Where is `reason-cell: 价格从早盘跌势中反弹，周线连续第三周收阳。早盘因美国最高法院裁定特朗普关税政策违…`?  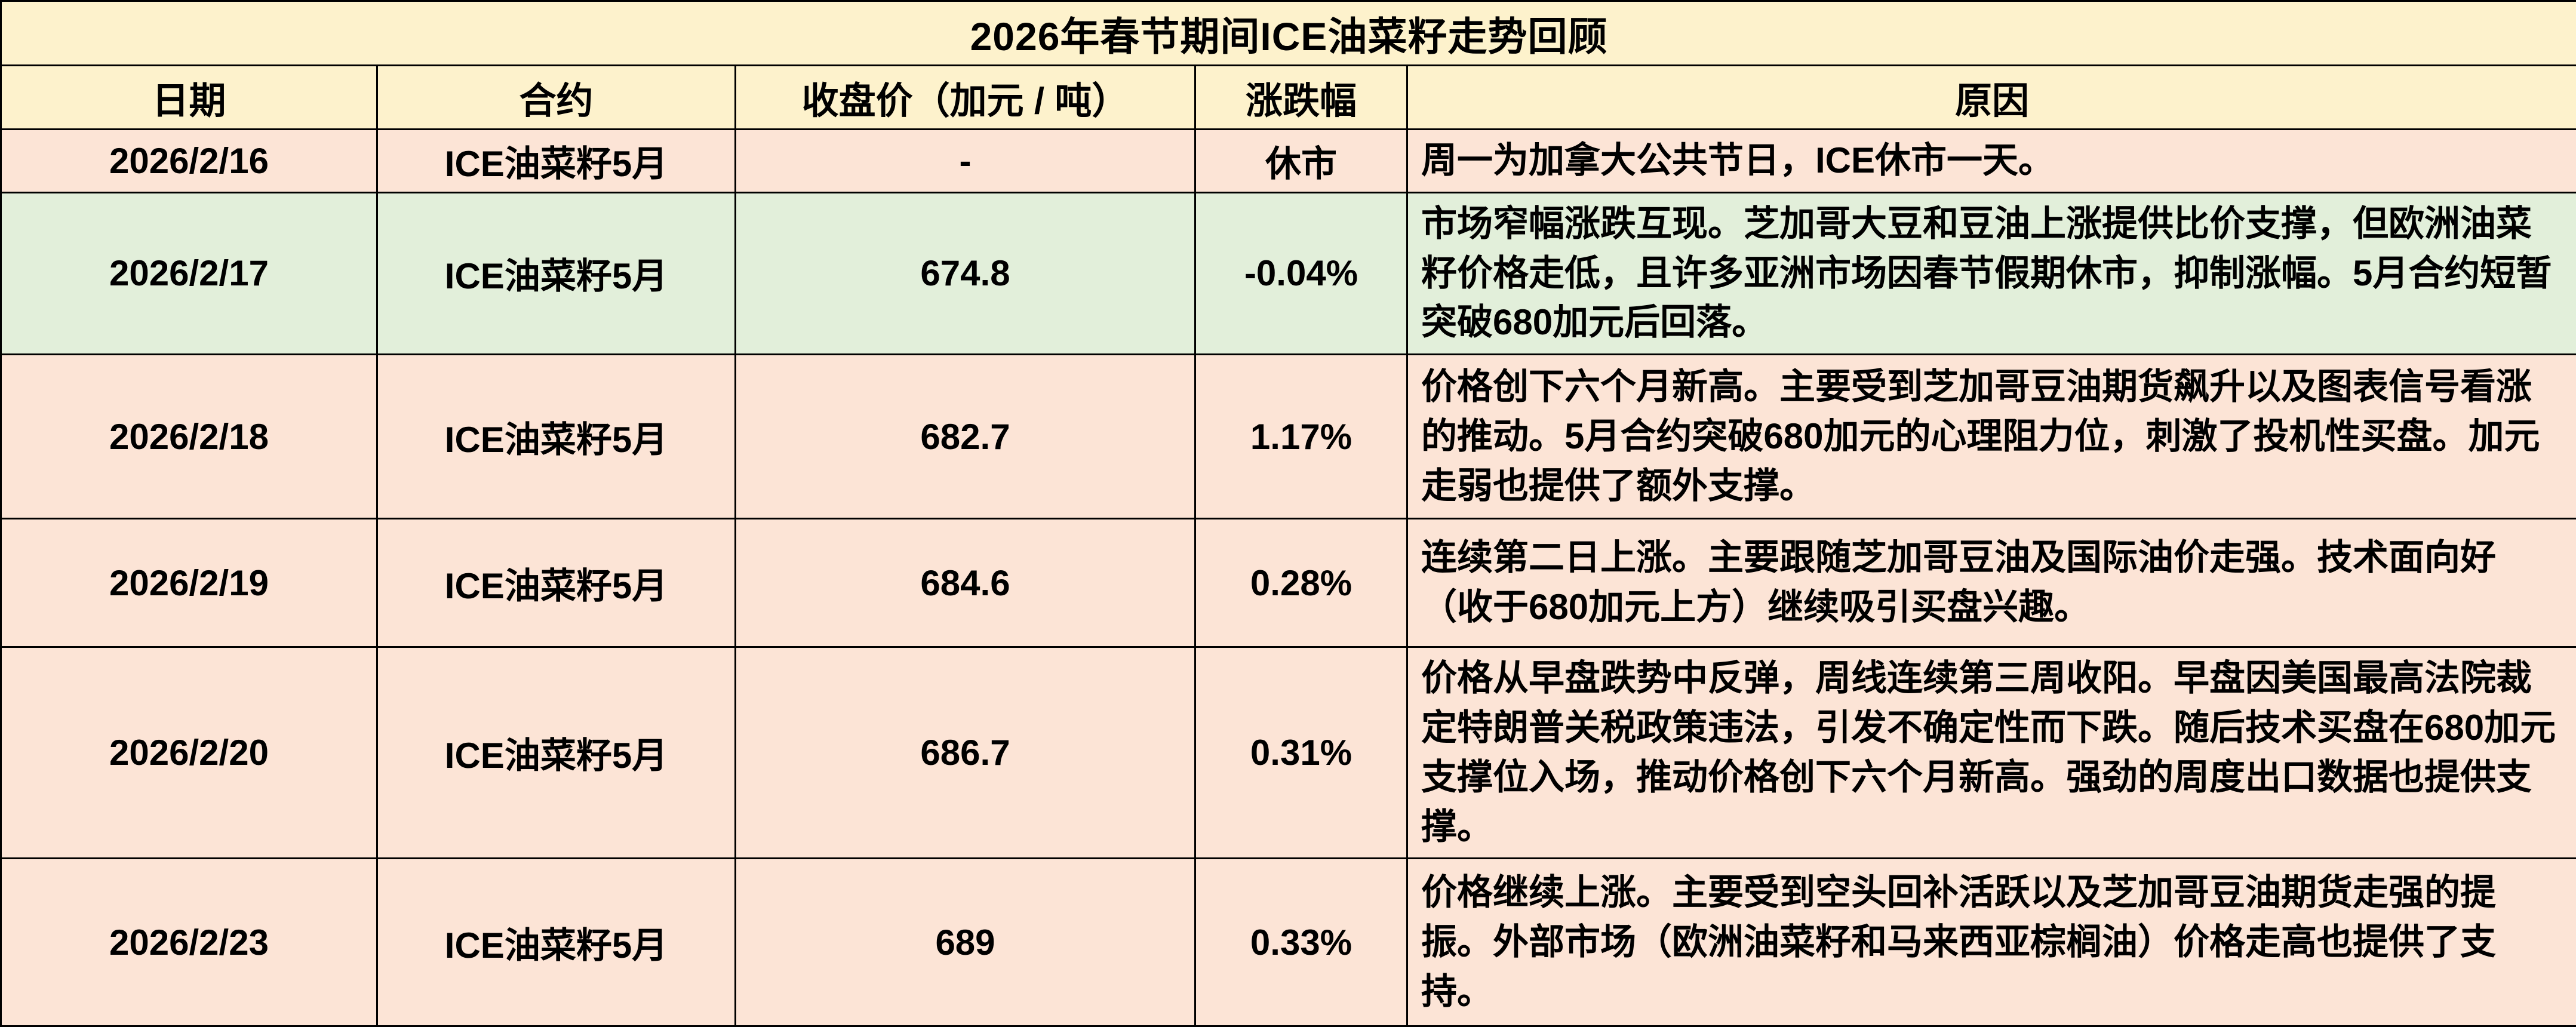
reason-cell: 价格从早盘跌势中反弹，周线连续第三周收阳。早盘因美国最高法院裁定特朗普关税政策违… is located at coordinates (1991, 753).